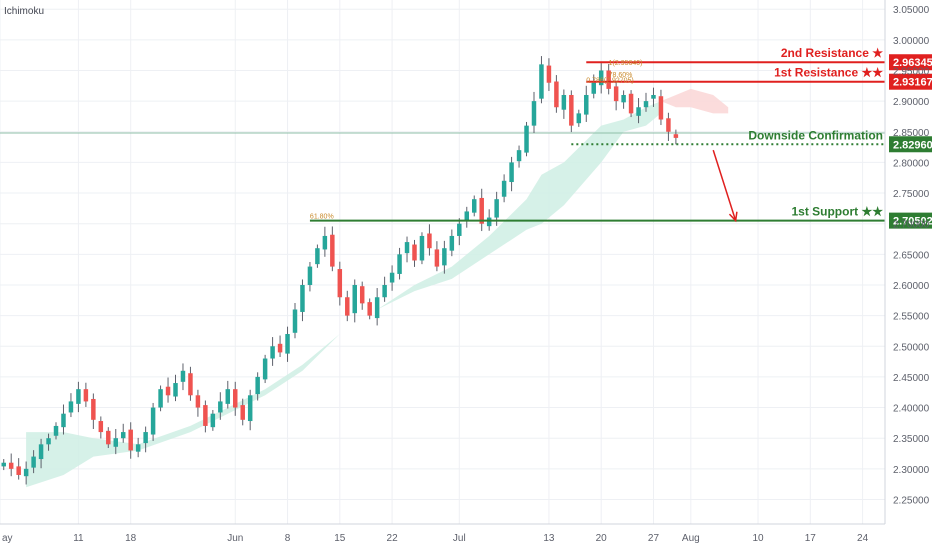 The height and width of the screenshot is (555, 932). I want to click on x-tick-label: ay, so click(7, 538).